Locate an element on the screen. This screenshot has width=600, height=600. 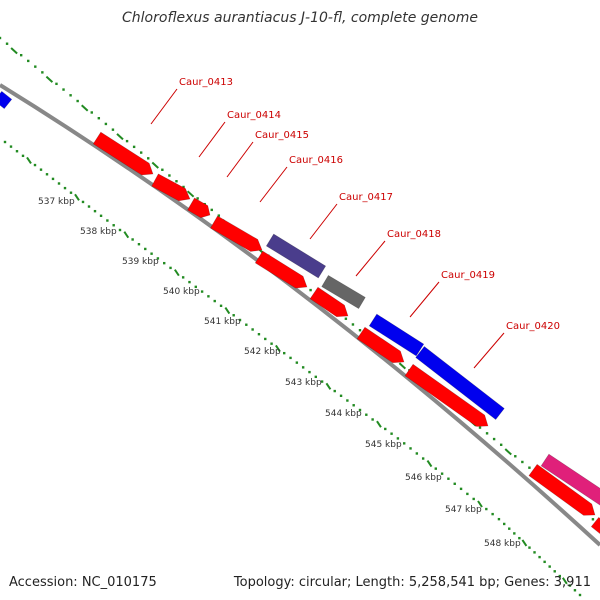
gene-label: Caur_0413 is located at coordinates (206, 82).